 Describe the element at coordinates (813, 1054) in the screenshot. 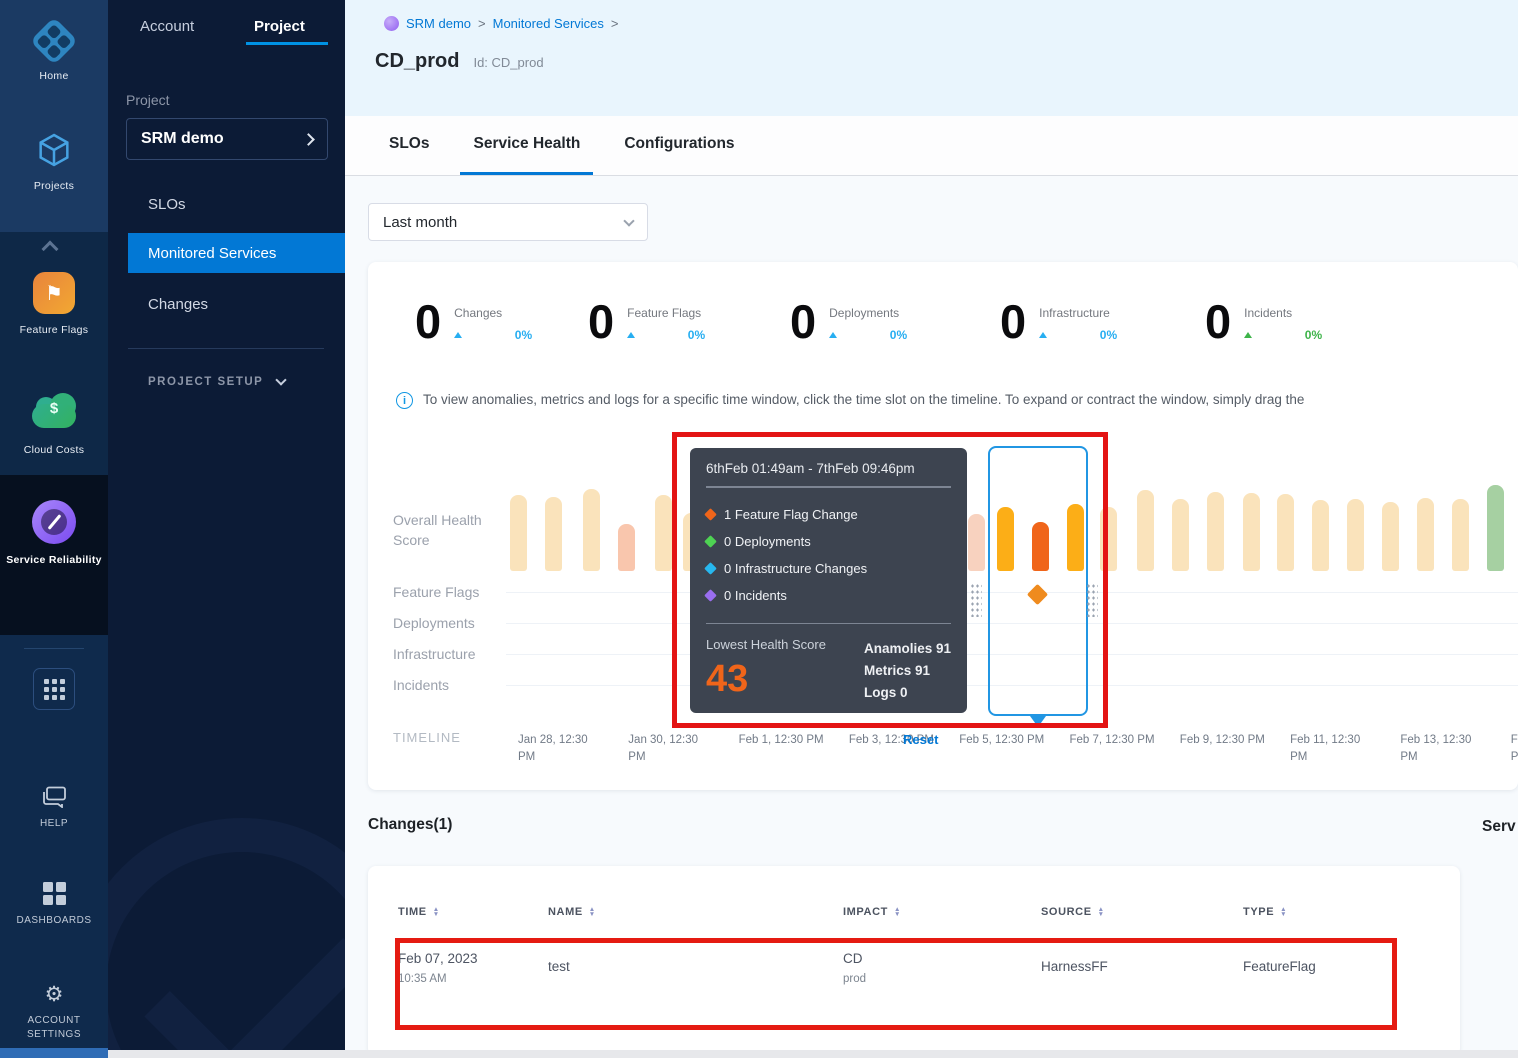

I see `horizontal-scrollbar` at that location.